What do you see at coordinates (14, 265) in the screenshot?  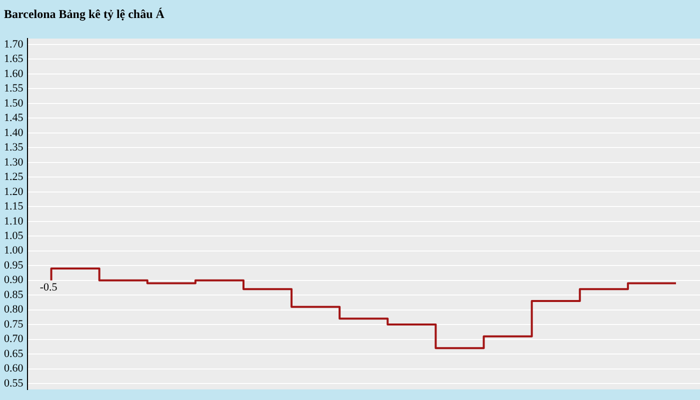 I see `y-tick-label: 0.95` at bounding box center [14, 265].